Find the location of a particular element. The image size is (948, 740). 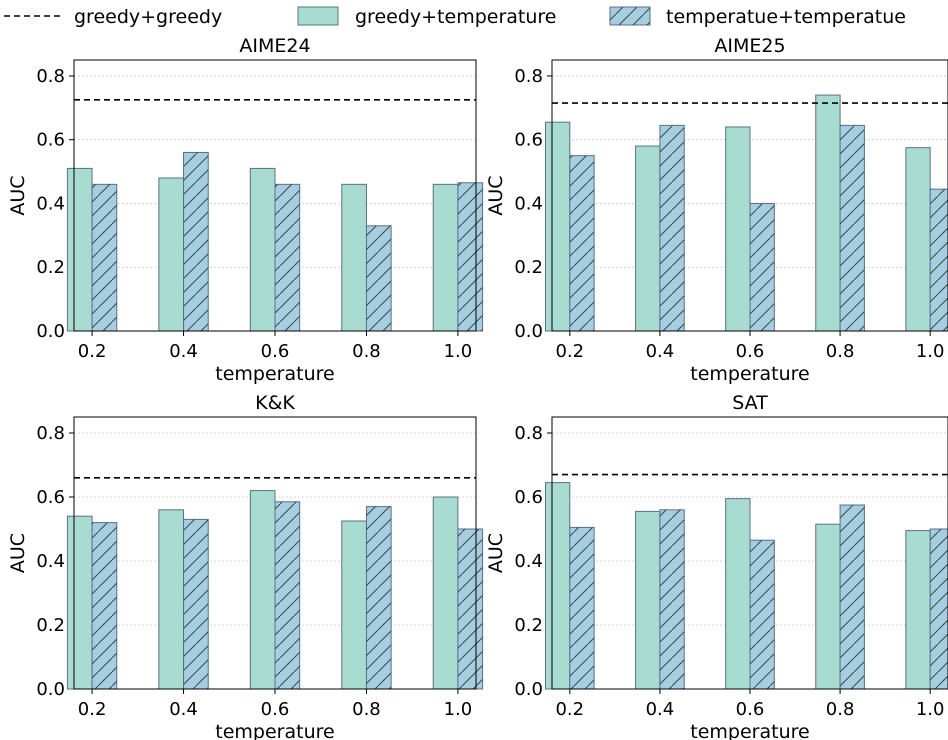

panel-title: SAT is located at coordinates (750, 403).